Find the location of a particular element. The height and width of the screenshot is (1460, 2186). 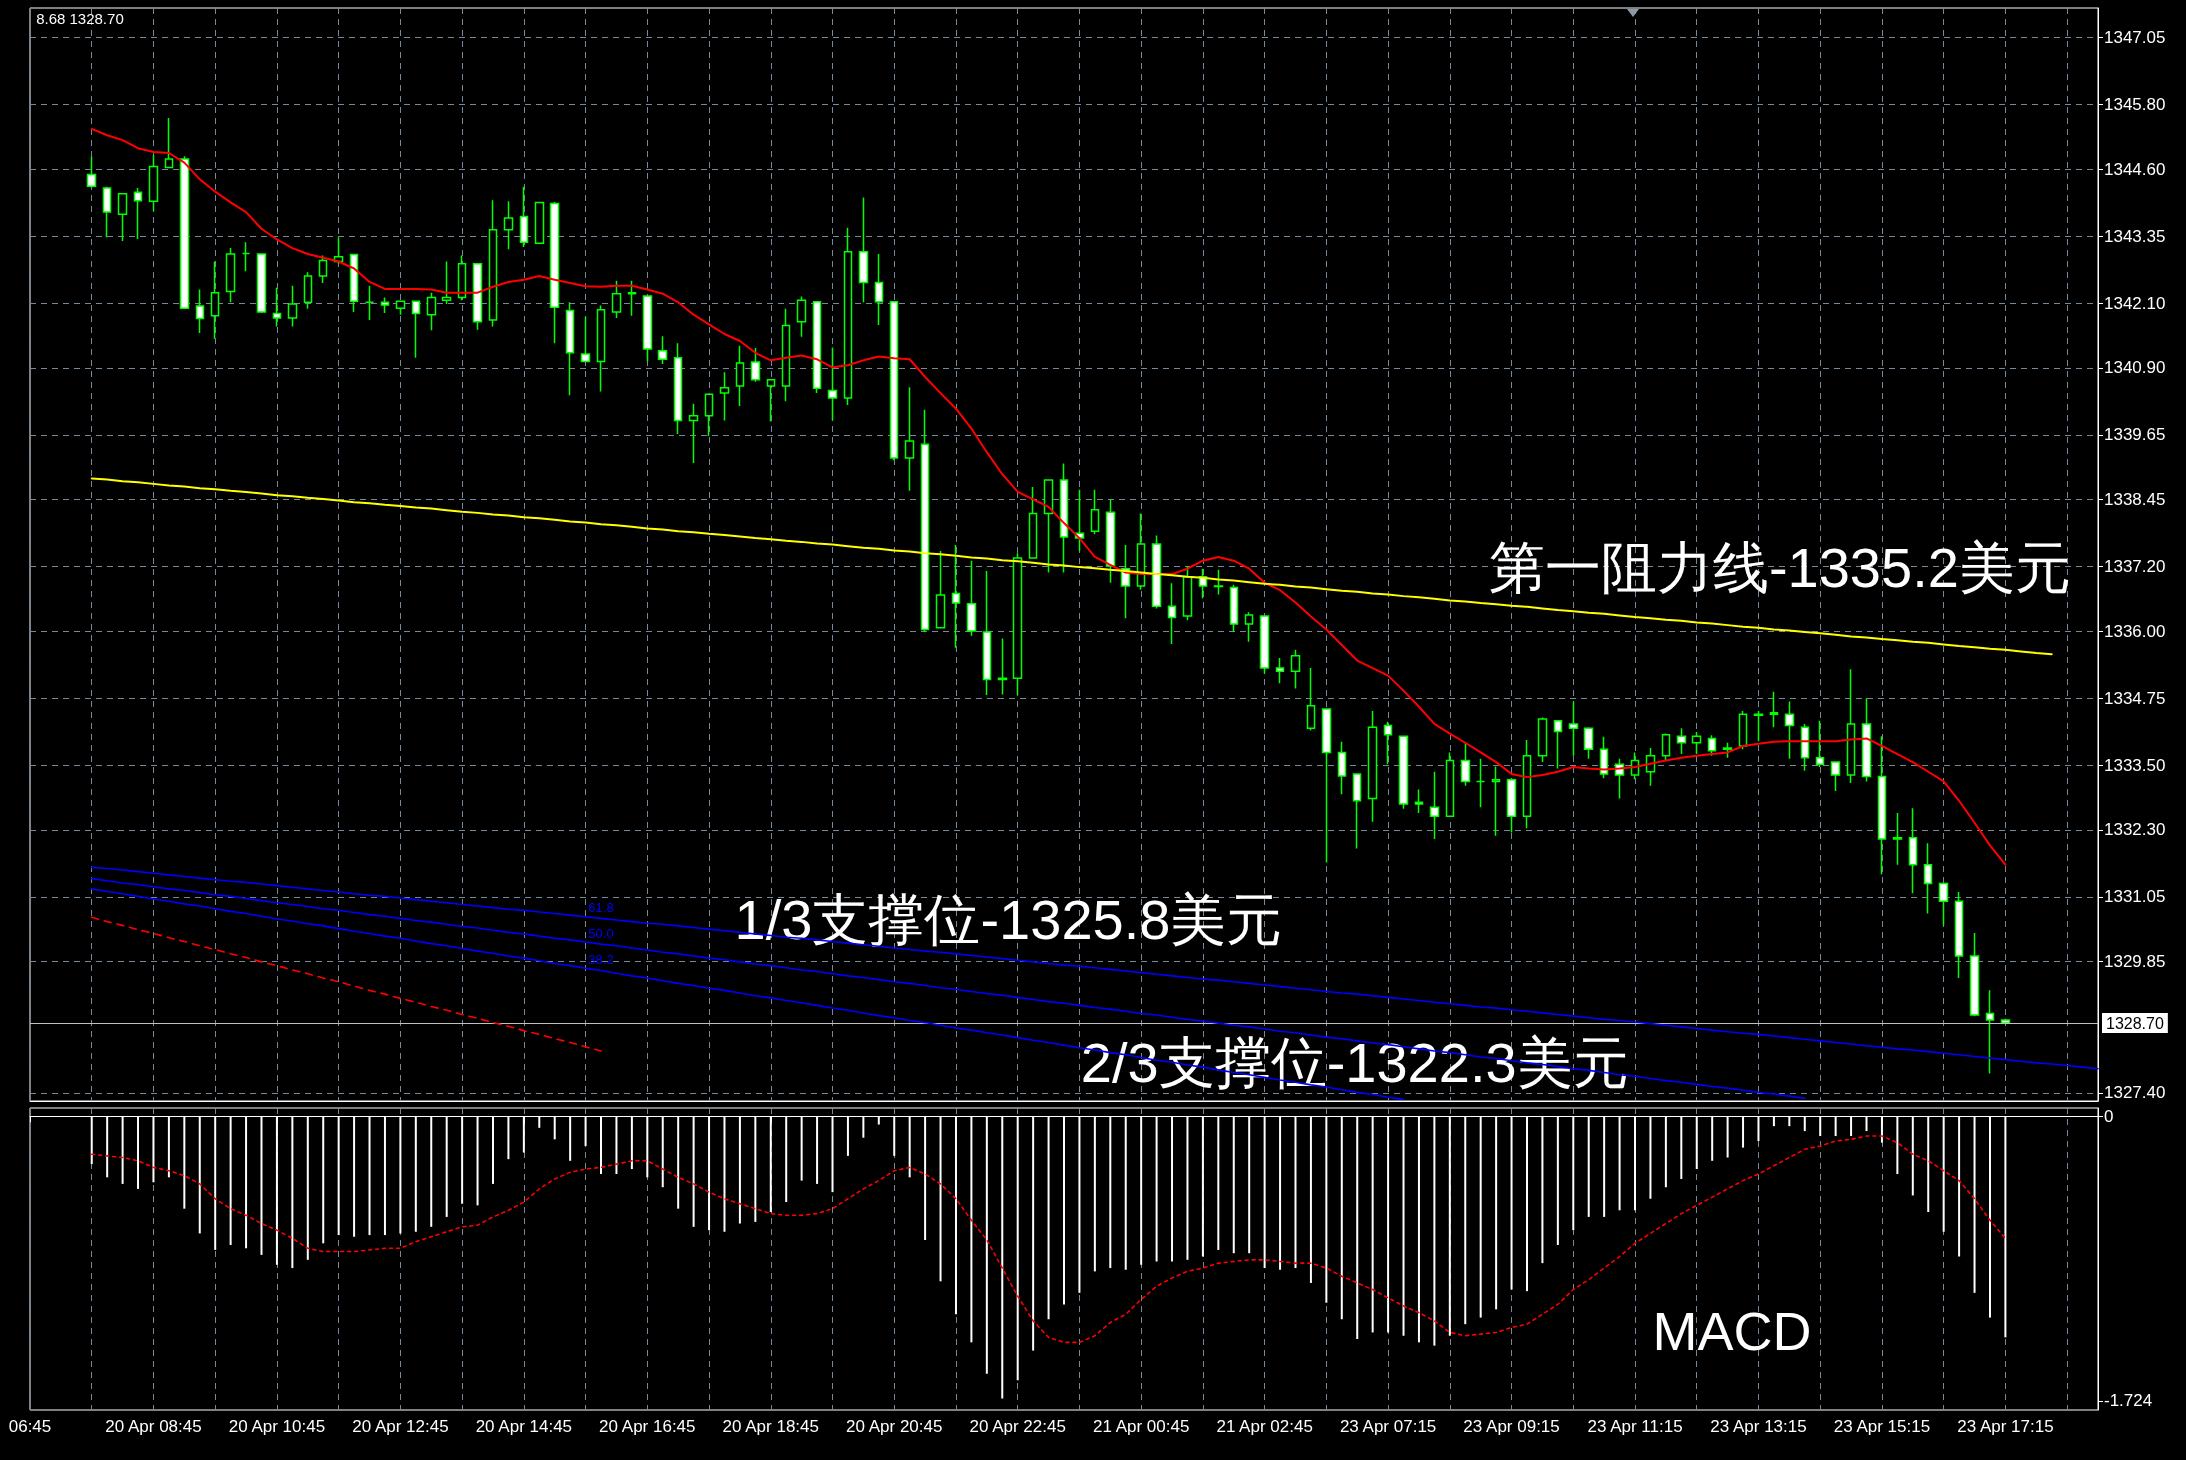

x-tick-label: 23 Apr 17:15 is located at coordinates (2005, 1426).